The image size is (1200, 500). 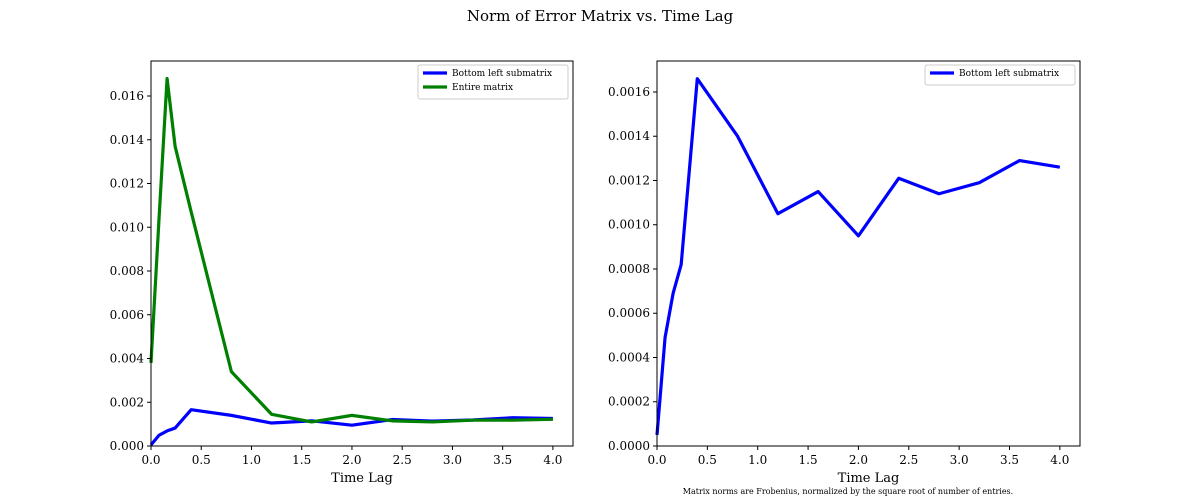 What do you see at coordinates (629, 136) in the screenshot?
I see `y-tick-label: 0.0014` at bounding box center [629, 136].